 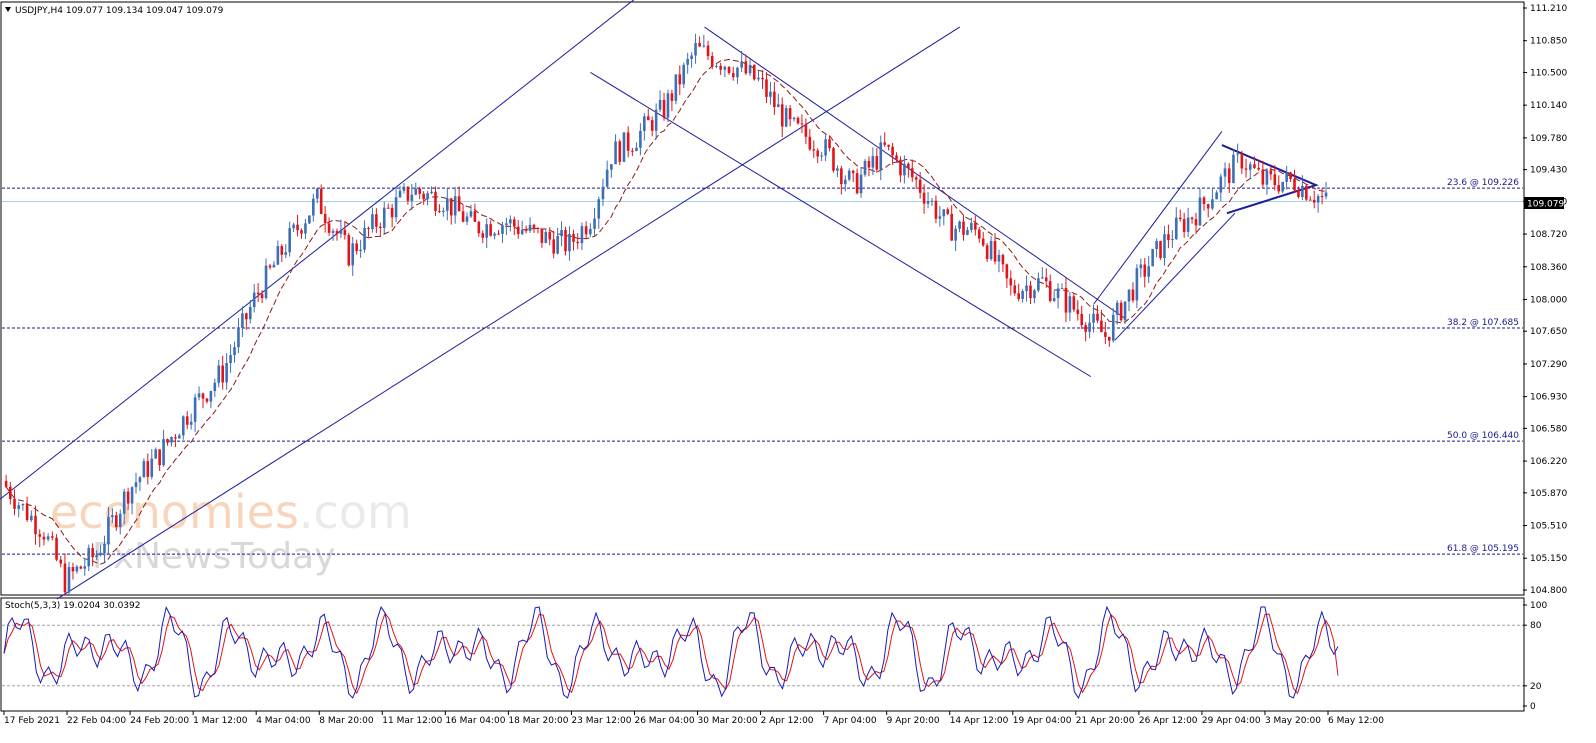 What do you see at coordinates (39, 11) in the screenshot?
I see `symbol-label: USDJPY,H4` at bounding box center [39, 11].